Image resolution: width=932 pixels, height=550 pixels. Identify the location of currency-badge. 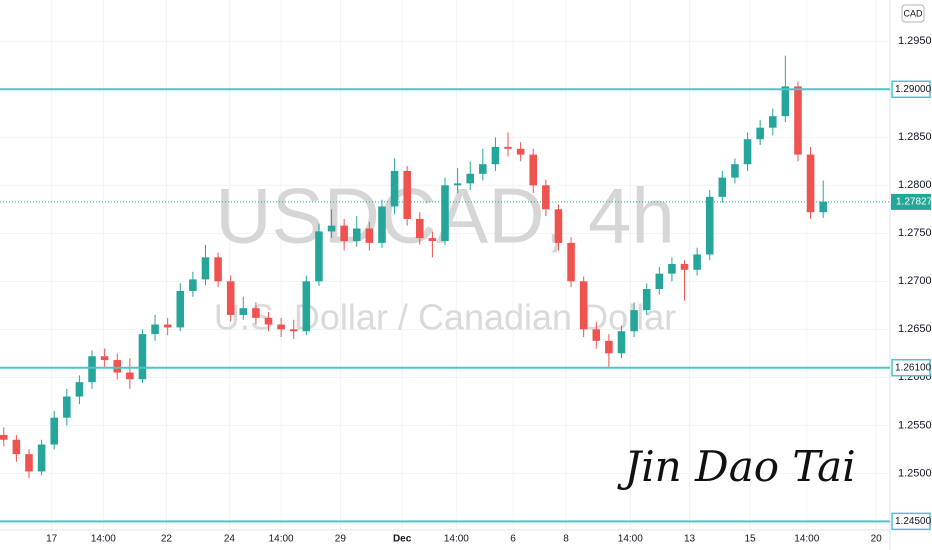
(913, 13).